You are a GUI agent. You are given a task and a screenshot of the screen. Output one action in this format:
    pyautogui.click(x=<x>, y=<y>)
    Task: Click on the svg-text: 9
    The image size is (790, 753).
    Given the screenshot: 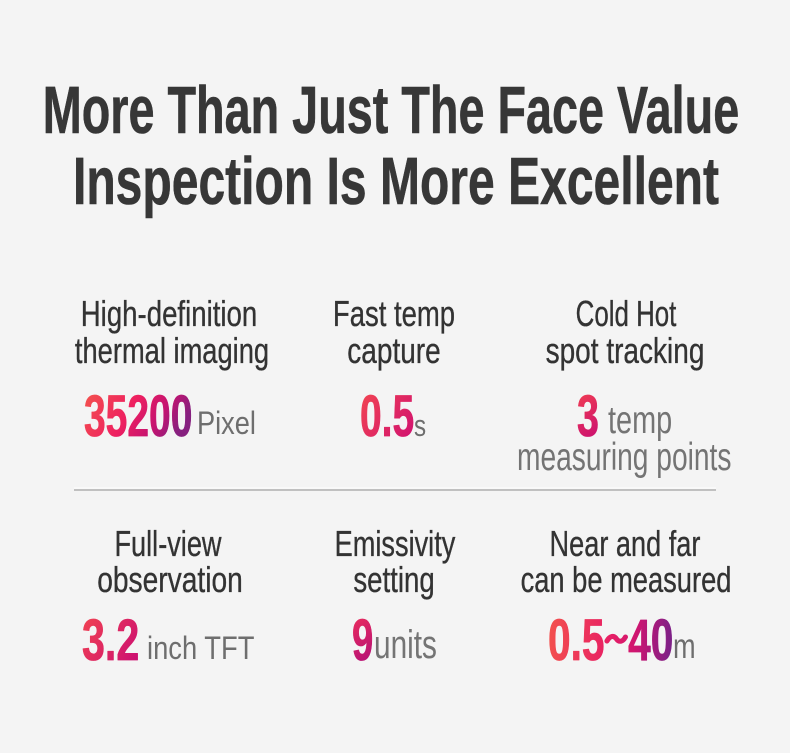 What is the action you would take?
    pyautogui.click(x=362, y=642)
    